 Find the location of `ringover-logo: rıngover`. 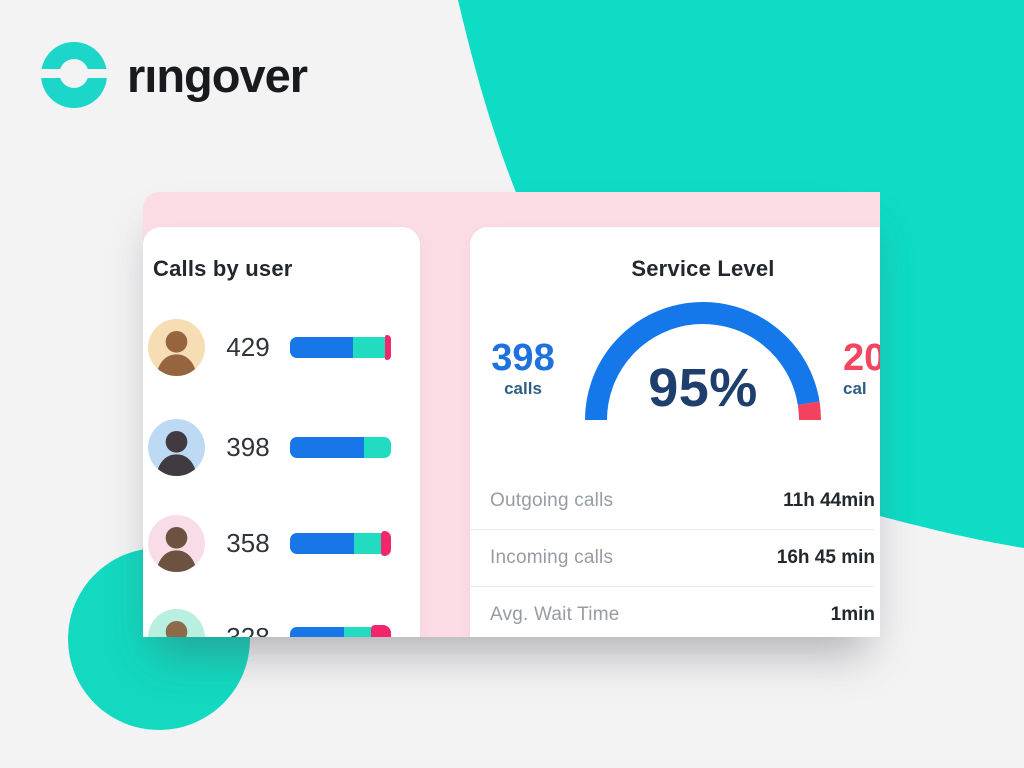

ringover-logo: rıngover is located at coordinates (174, 77).